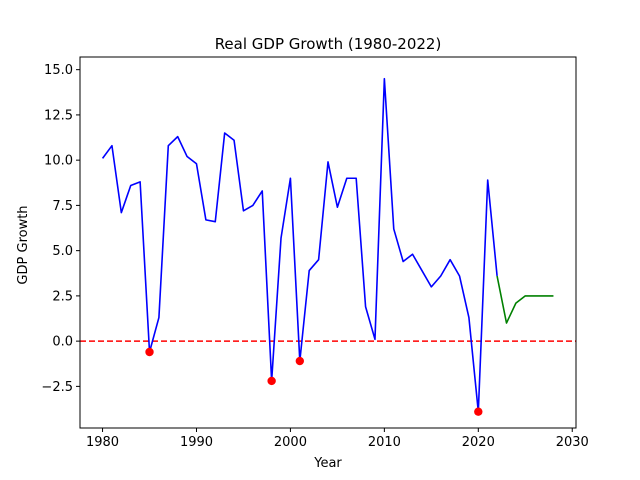  Describe the element at coordinates (23, 244) in the screenshot. I see `y-axis-label: GDP Growth` at that location.